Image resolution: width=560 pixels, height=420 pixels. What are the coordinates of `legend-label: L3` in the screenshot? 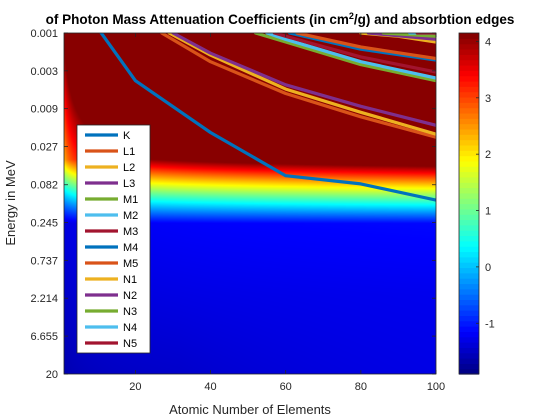 It's located at (129, 184).